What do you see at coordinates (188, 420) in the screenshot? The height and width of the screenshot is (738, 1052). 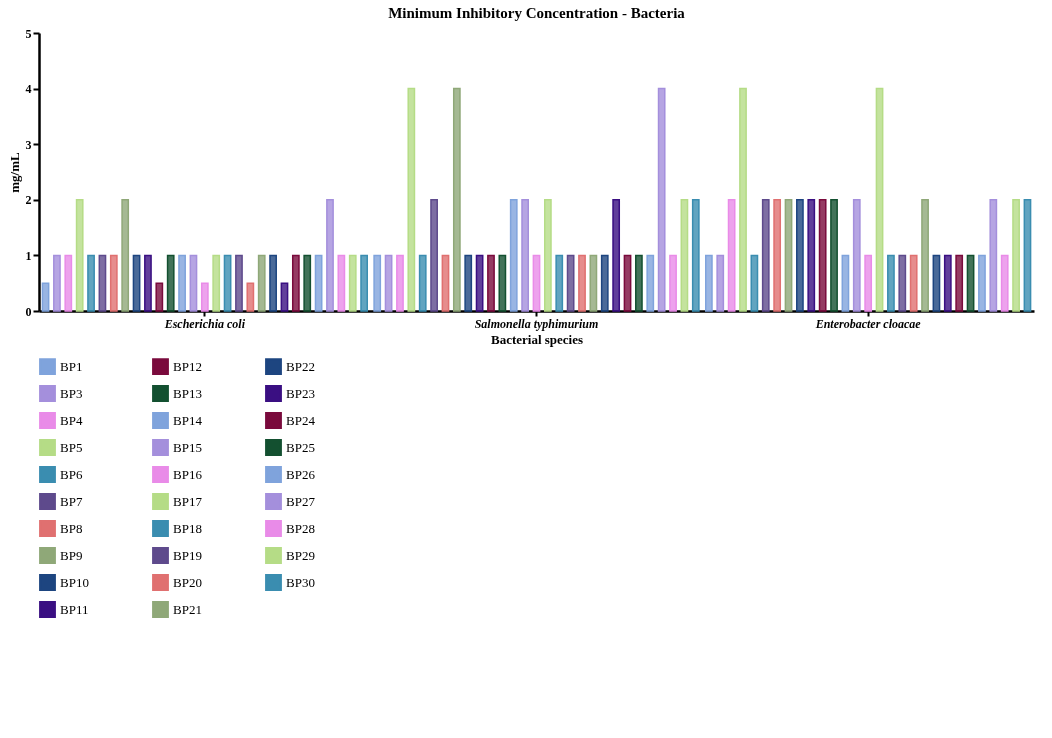 I see `legend-label: BP14` at bounding box center [188, 420].